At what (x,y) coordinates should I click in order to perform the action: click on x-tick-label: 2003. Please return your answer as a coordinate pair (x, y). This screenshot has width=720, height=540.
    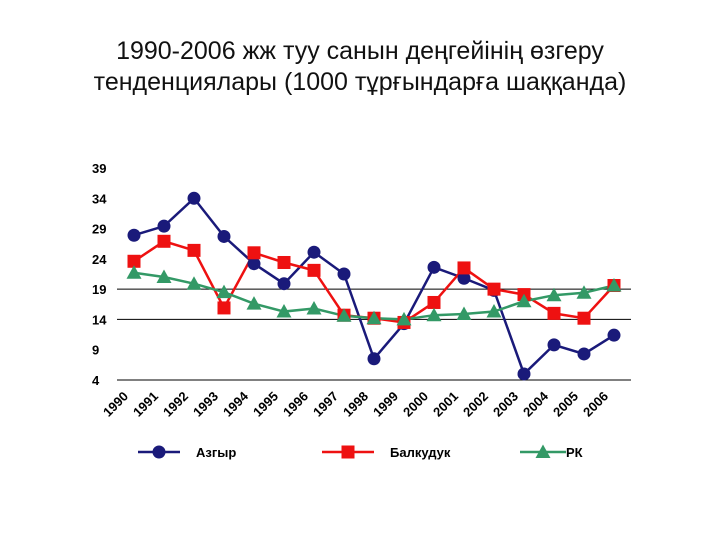
    Looking at the image, I should click on (505, 404).